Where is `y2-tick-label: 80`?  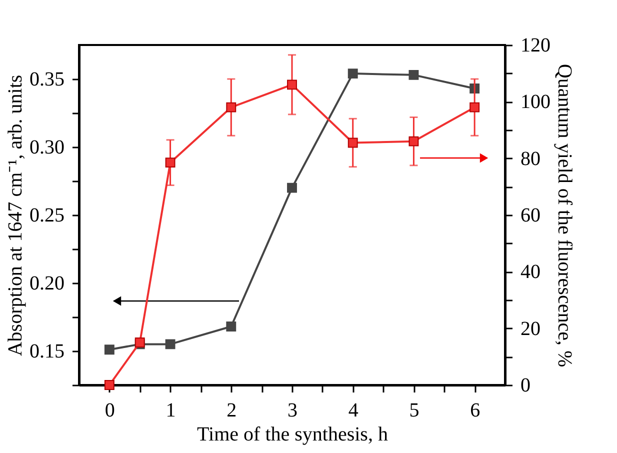 y2-tick-label: 80 is located at coordinates (530, 159).